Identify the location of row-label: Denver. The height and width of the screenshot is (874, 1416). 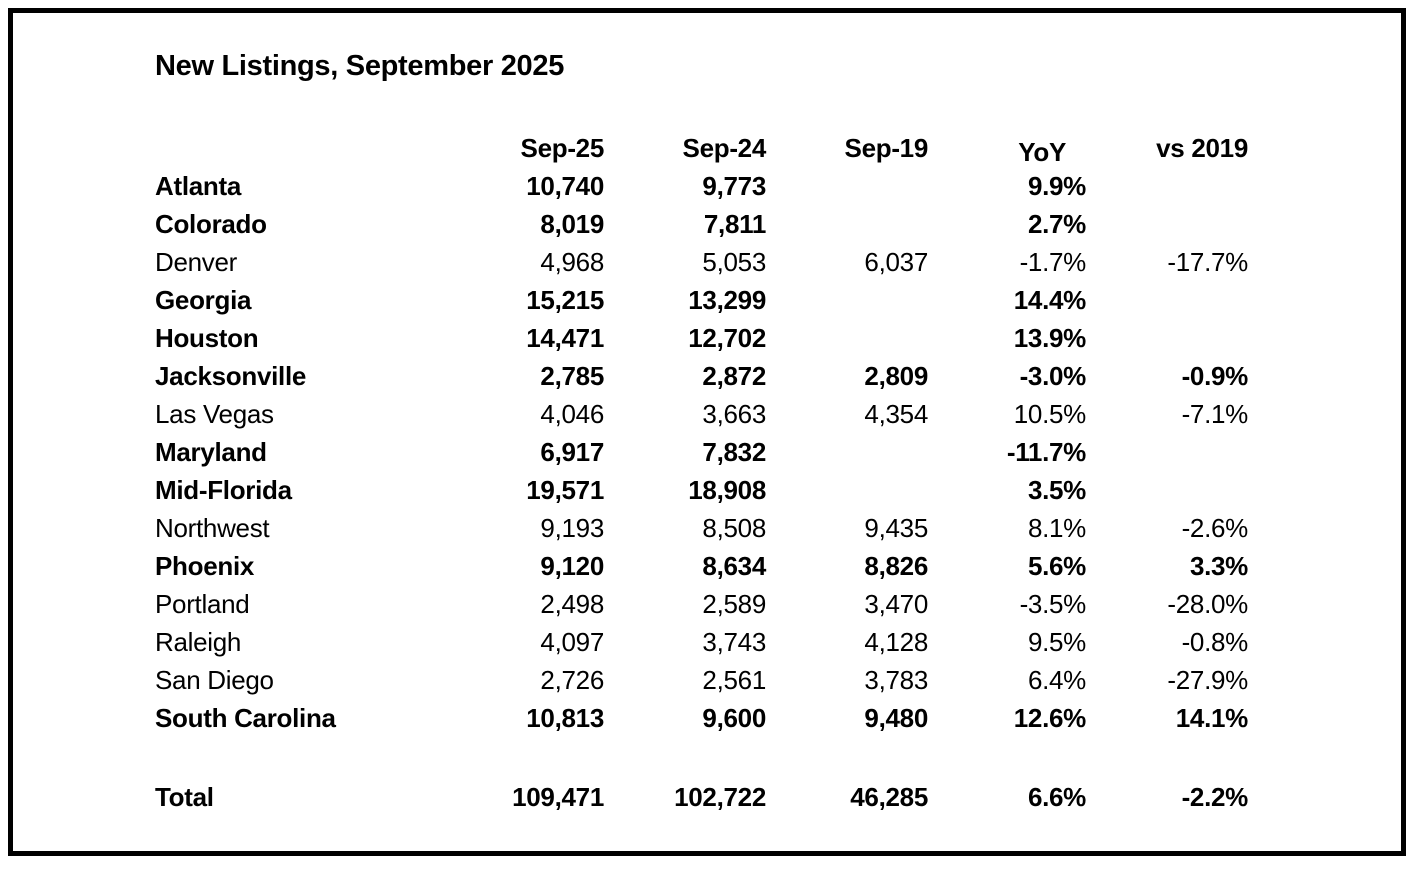
(196, 261).